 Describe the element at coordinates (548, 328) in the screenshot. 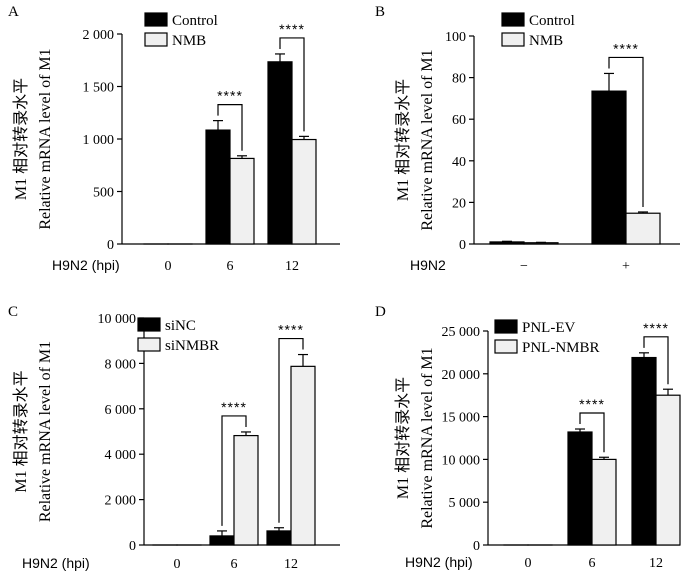

I see `legend-label: PNL-EV` at that location.